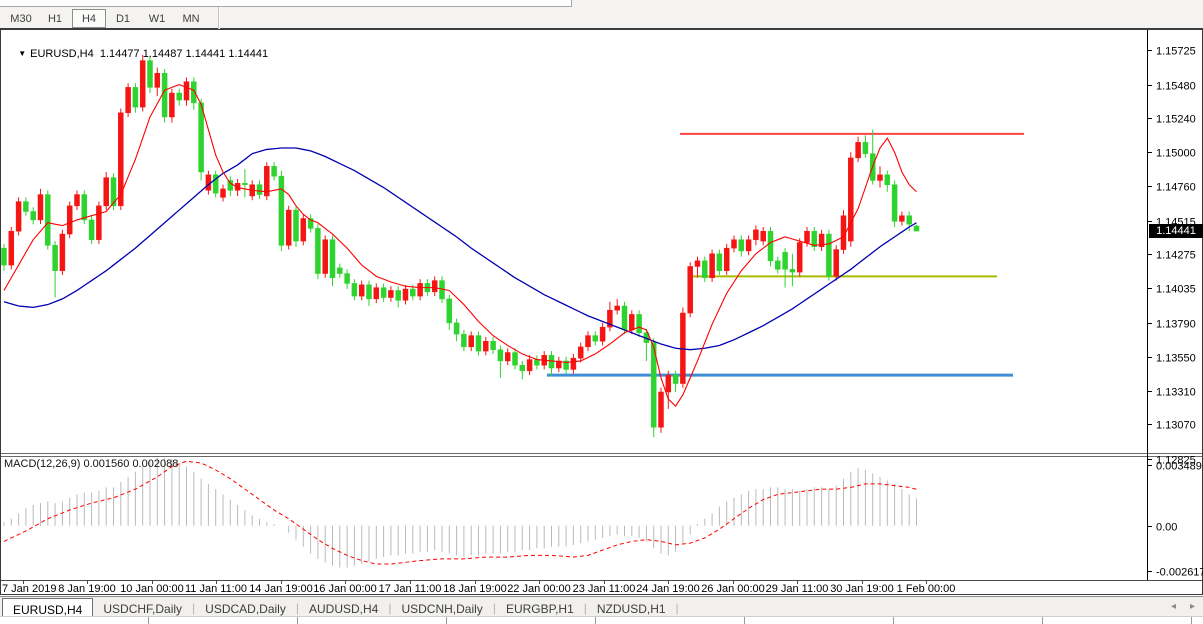 This screenshot has width=1203, height=624. I want to click on timeframe-button-h4: H4, so click(89, 18).